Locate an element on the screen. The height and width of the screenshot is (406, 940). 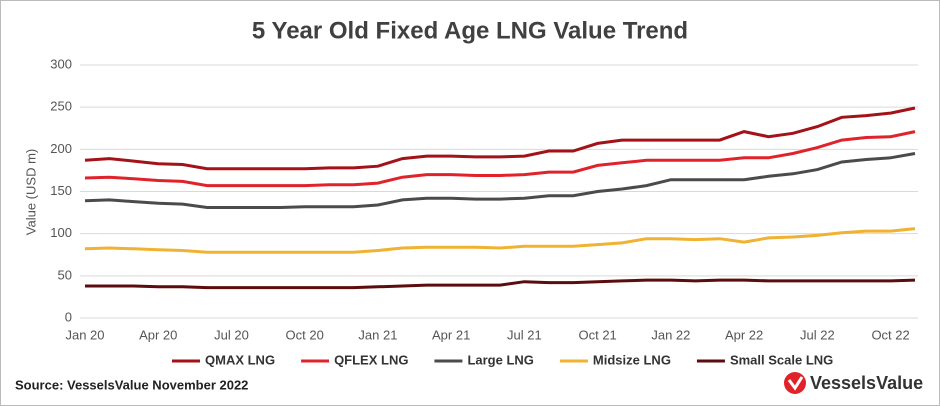
x-tick-label: Apr 20 is located at coordinates (158, 334).